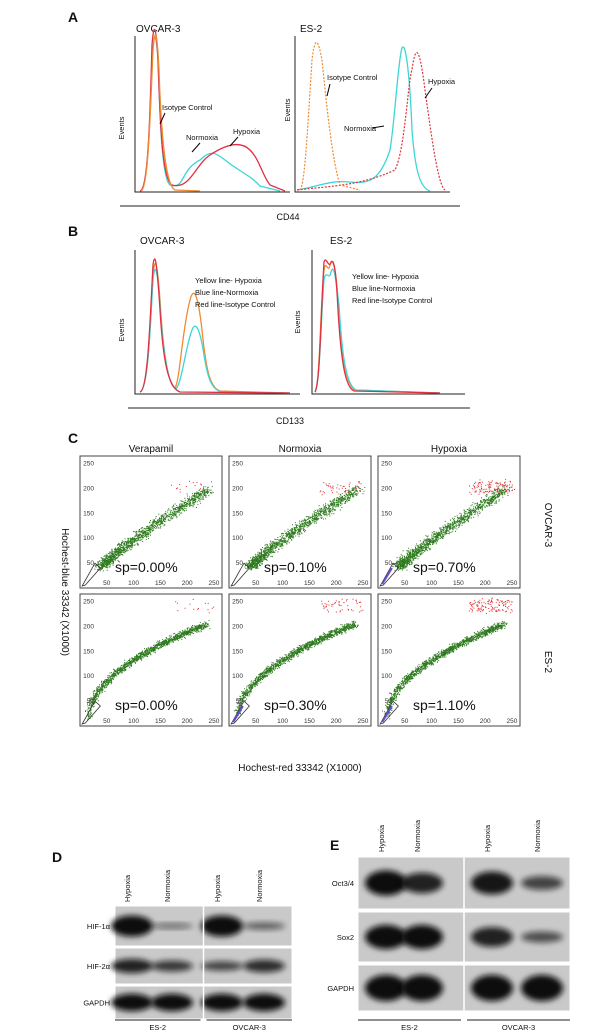  Describe the element at coordinates (151, 449) in the screenshot. I see `column-title: Verapamil` at that location.